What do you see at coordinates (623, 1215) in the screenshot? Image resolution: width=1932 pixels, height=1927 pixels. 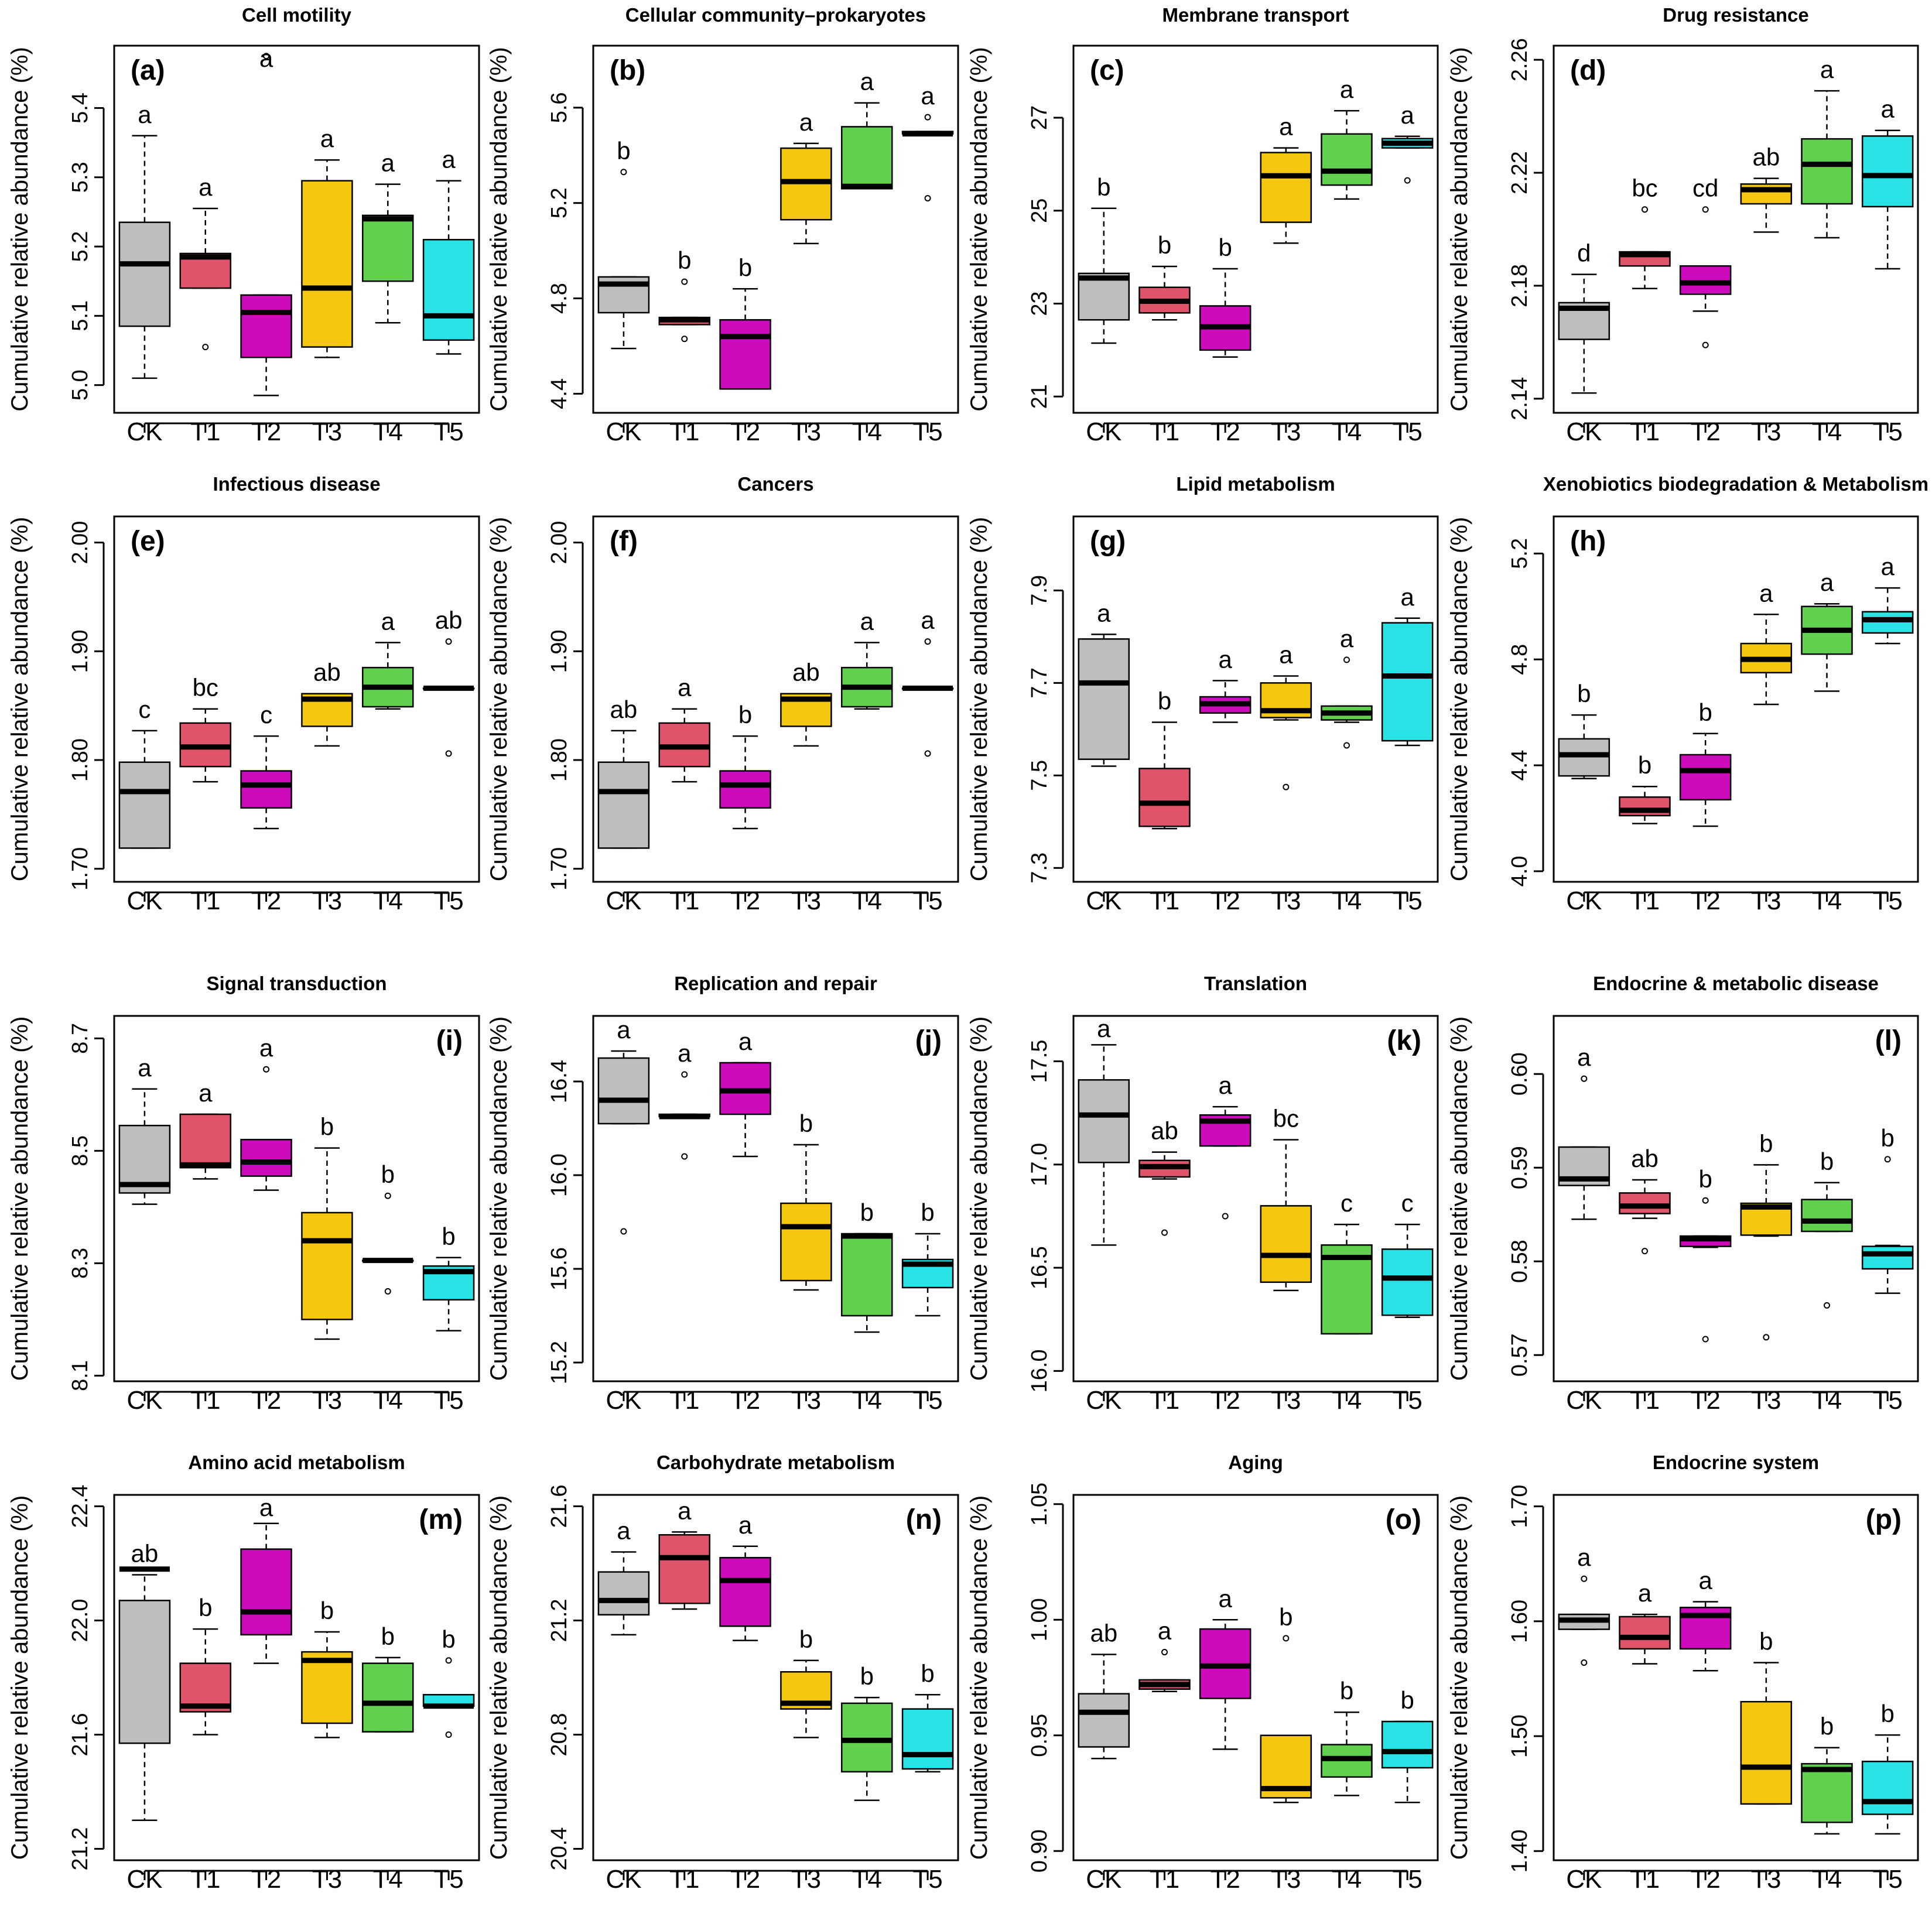 I see `box-CK: CK a` at bounding box center [623, 1215].